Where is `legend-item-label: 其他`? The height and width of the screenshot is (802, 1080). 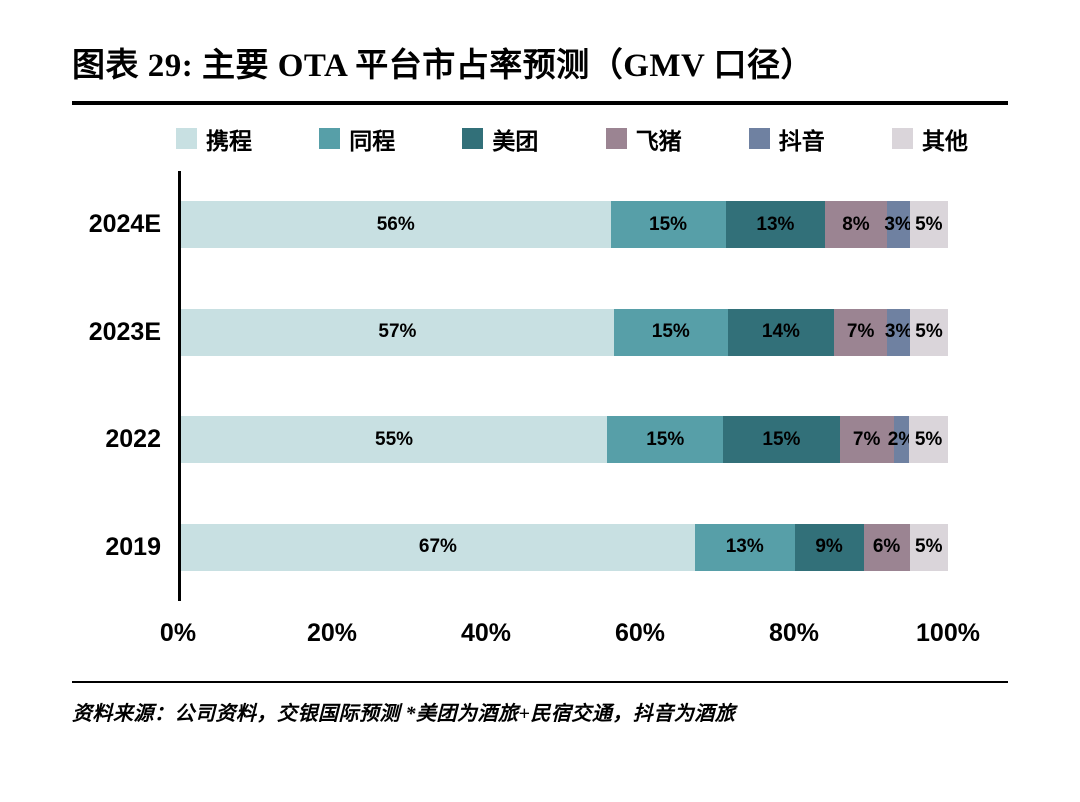 legend-item-label: 其他 is located at coordinates (944, 141).